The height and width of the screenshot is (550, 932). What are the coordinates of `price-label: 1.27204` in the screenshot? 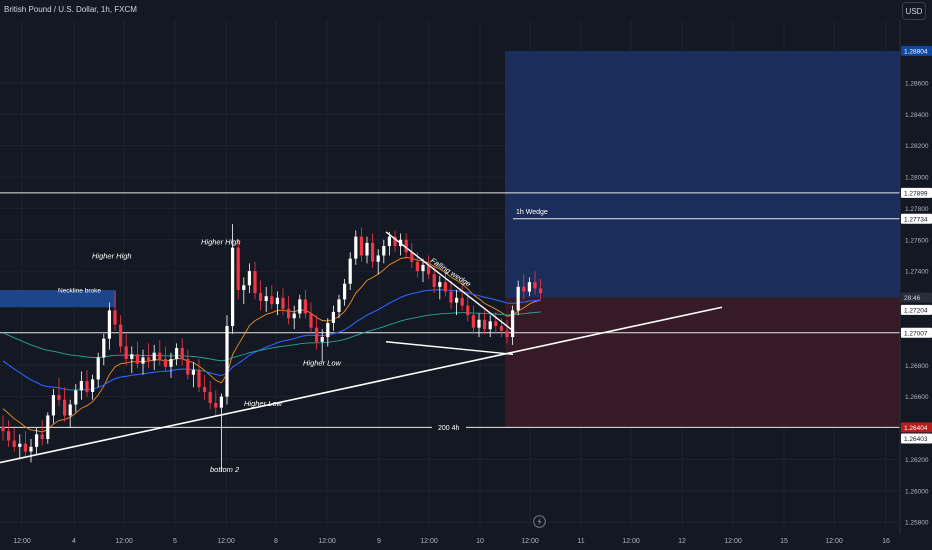 It's located at (916, 310).